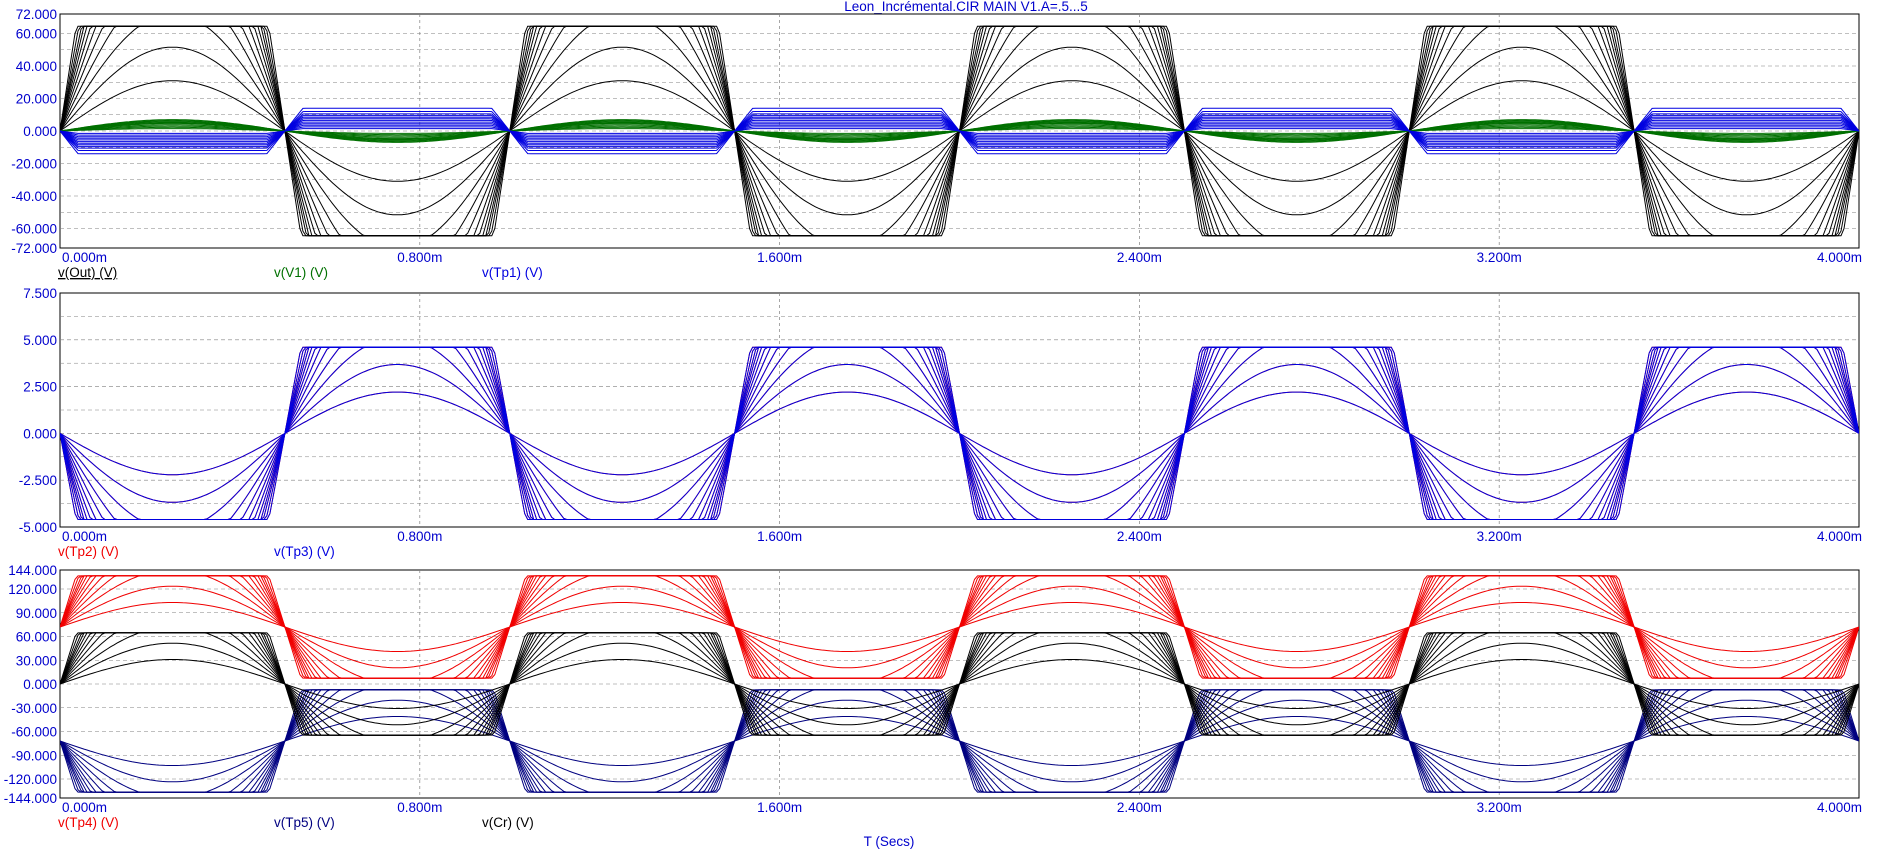 Image resolution: width=1889 pixels, height=855 pixels. I want to click on series-v-tp4-v, so click(959, 627).